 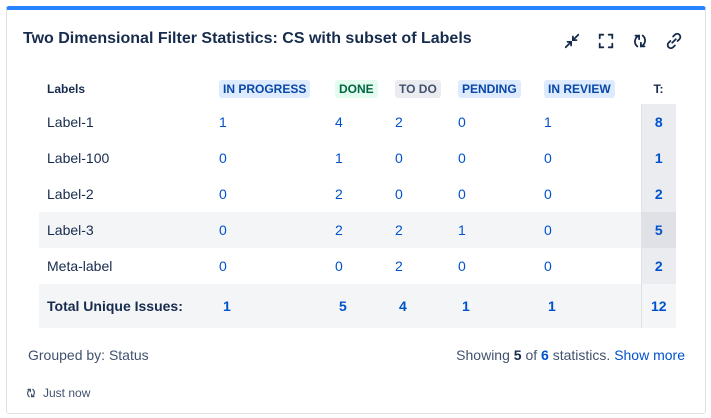 I want to click on column-header-pending: PENDING, so click(x=501, y=89).